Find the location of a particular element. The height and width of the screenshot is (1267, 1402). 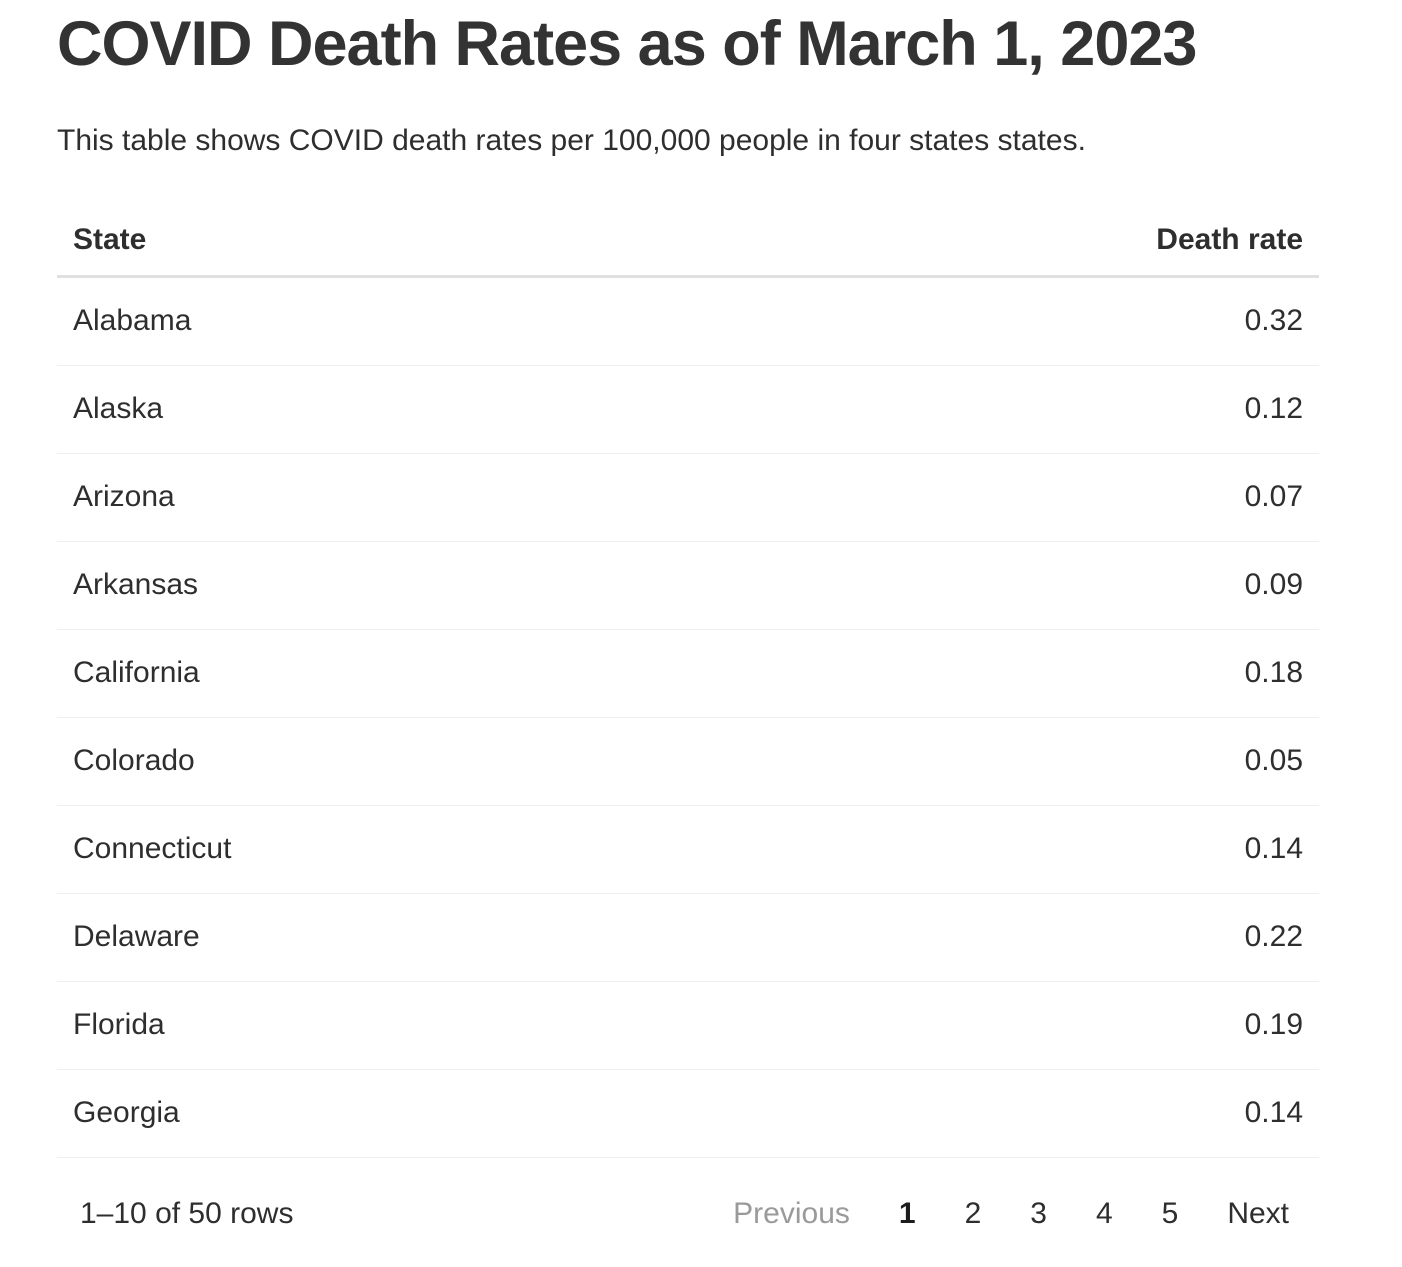

table-row: Florida 0.19 is located at coordinates (688, 1025).